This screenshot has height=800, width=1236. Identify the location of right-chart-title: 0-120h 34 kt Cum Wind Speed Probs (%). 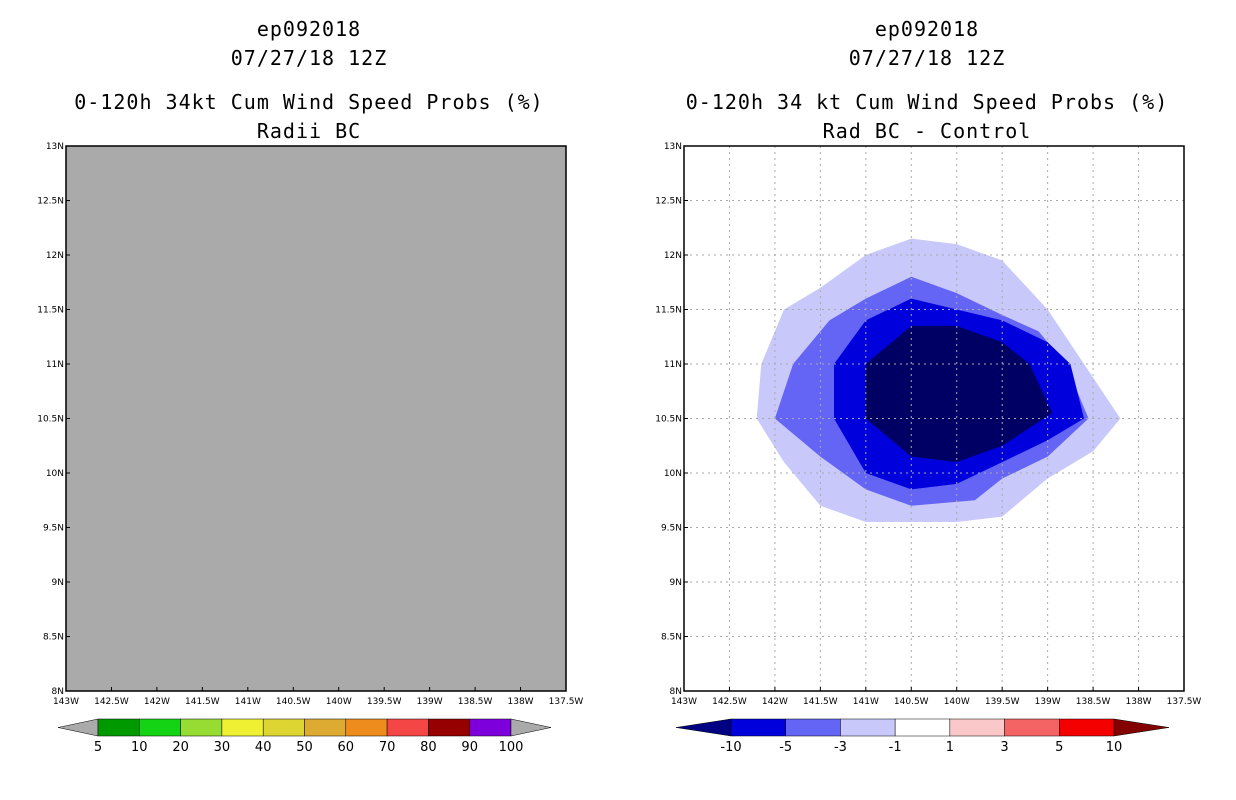
(927, 102).